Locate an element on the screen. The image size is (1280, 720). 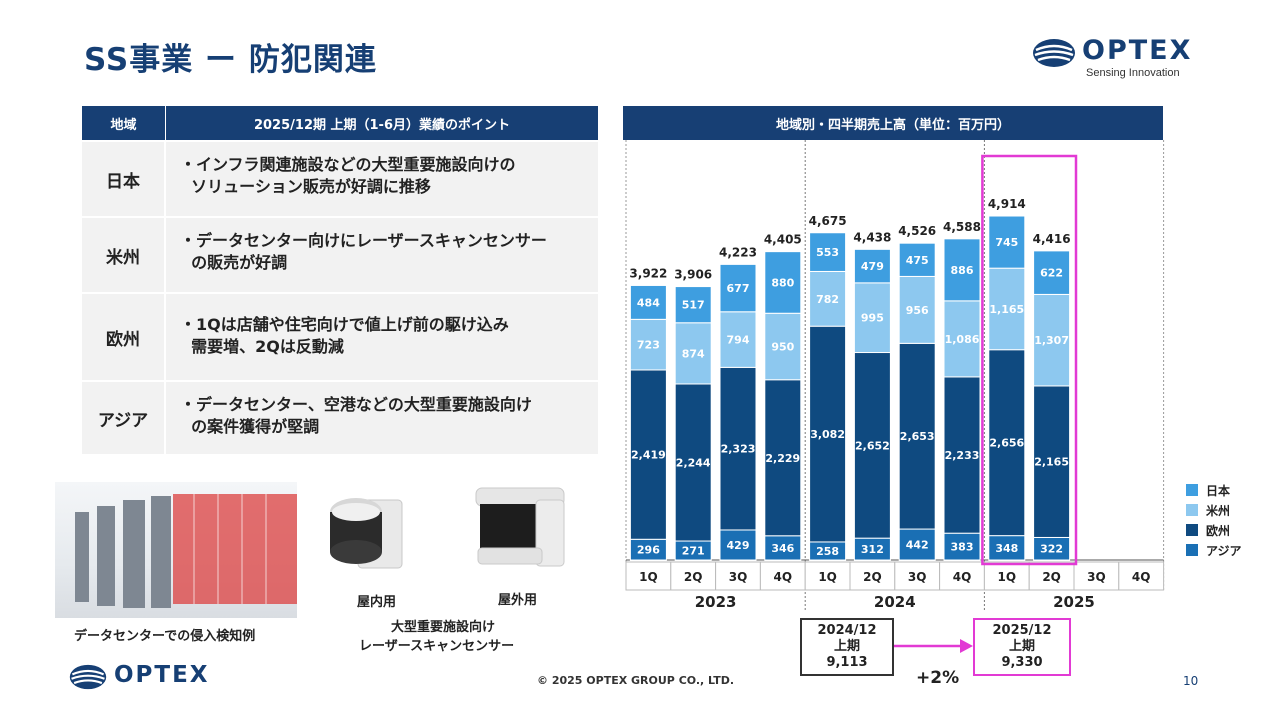
legend-item: 米州 is located at coordinates (1214, 510).